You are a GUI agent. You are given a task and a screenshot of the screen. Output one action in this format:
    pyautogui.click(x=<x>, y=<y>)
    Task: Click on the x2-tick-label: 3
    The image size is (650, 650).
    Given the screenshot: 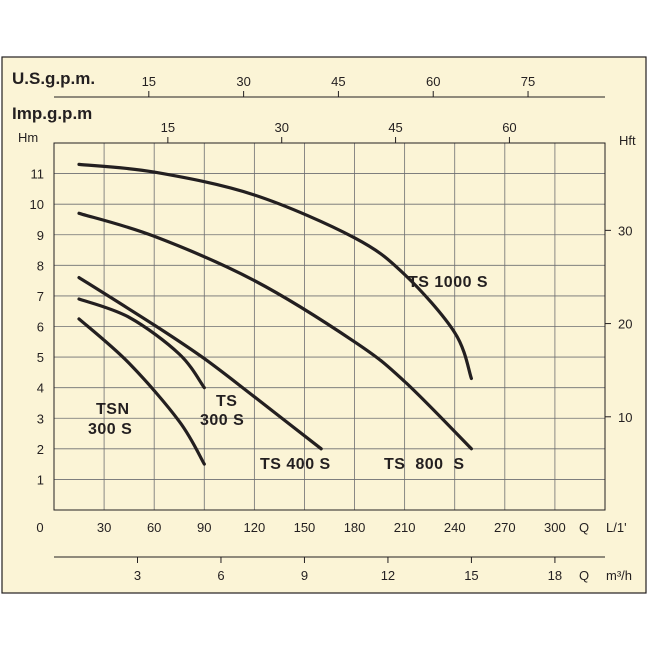 What is the action you would take?
    pyautogui.click(x=137, y=575)
    